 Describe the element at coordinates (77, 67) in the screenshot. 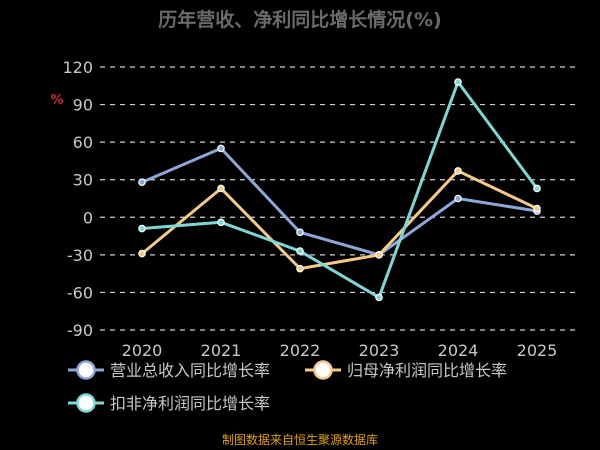

I see `y-tick-label: 120` at that location.